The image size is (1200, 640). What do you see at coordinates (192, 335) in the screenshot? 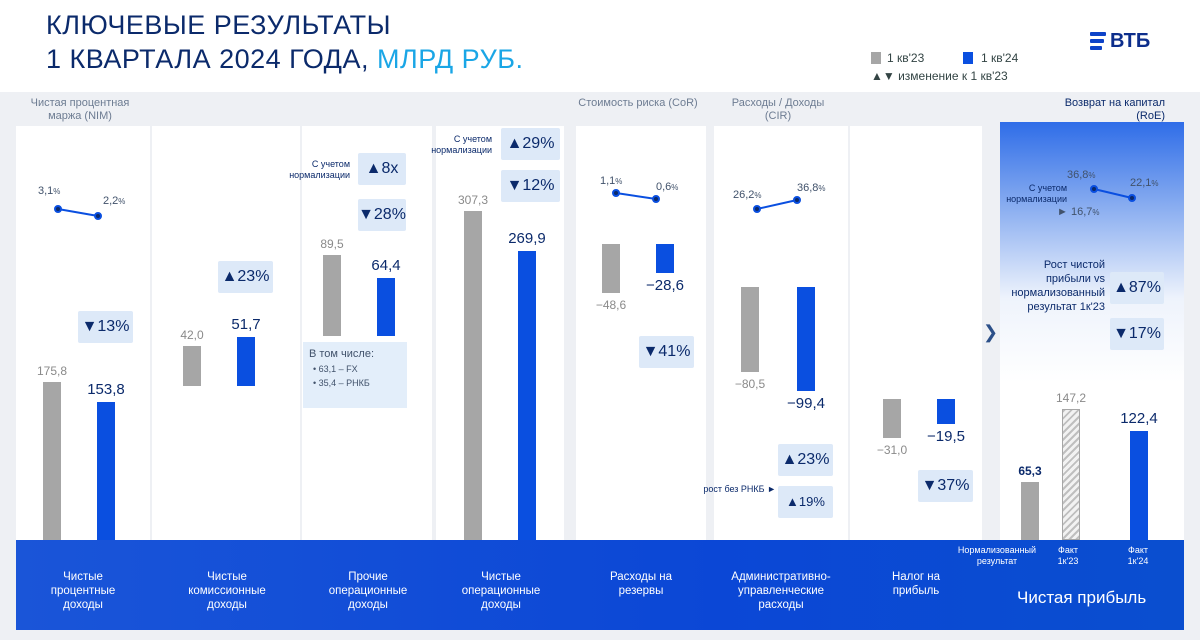
I see `label-prev-1: 42,0` at bounding box center [192, 335].